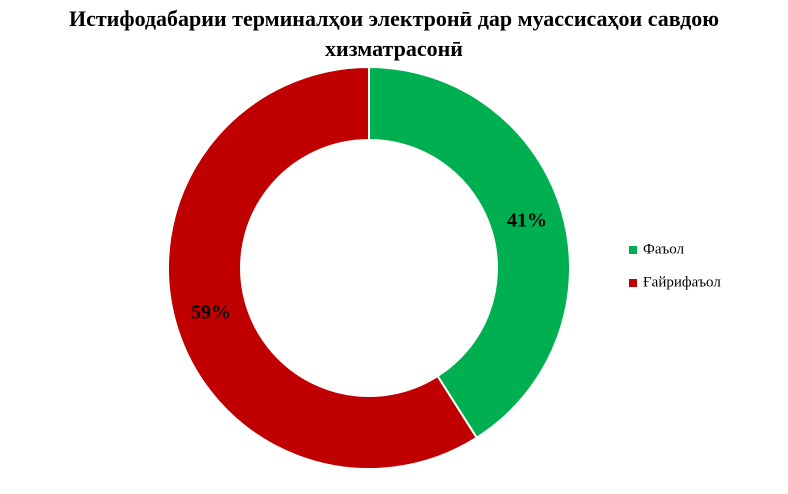  I want to click on legend-label: Фаъол, so click(664, 249).